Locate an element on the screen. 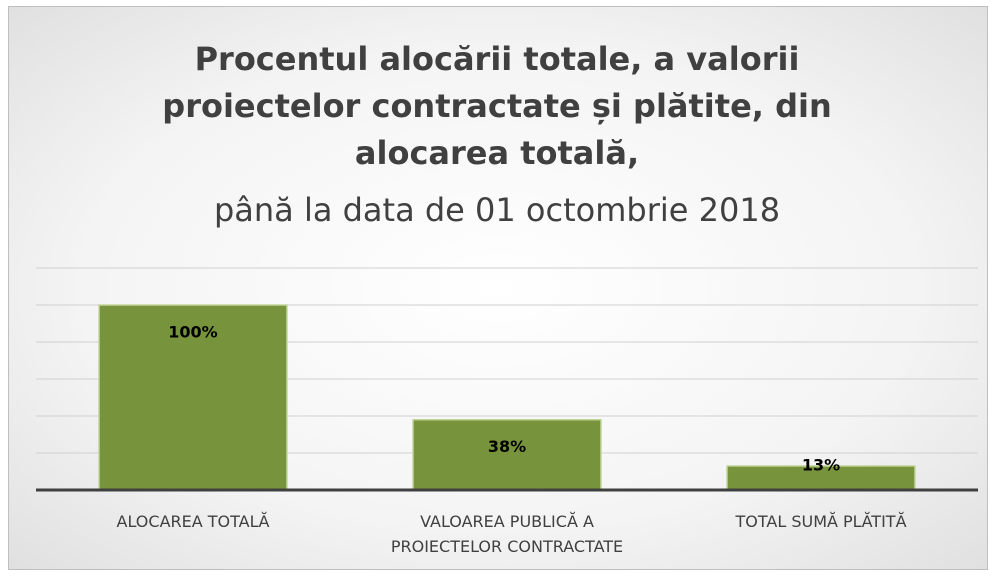  chart-subtitle: până la data de 01 octombrie 2018 is located at coordinates (497, 210).